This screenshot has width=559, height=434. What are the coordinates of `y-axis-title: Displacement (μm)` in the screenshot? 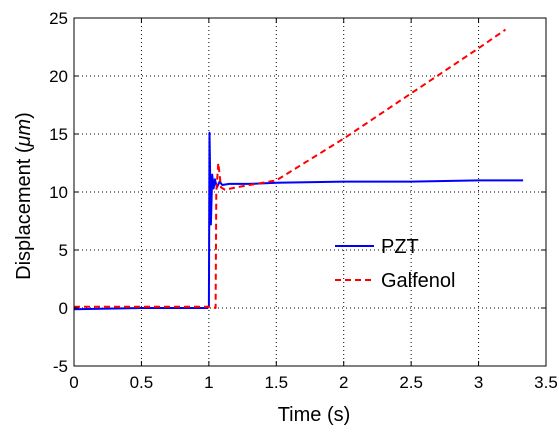 It's located at (24, 196).